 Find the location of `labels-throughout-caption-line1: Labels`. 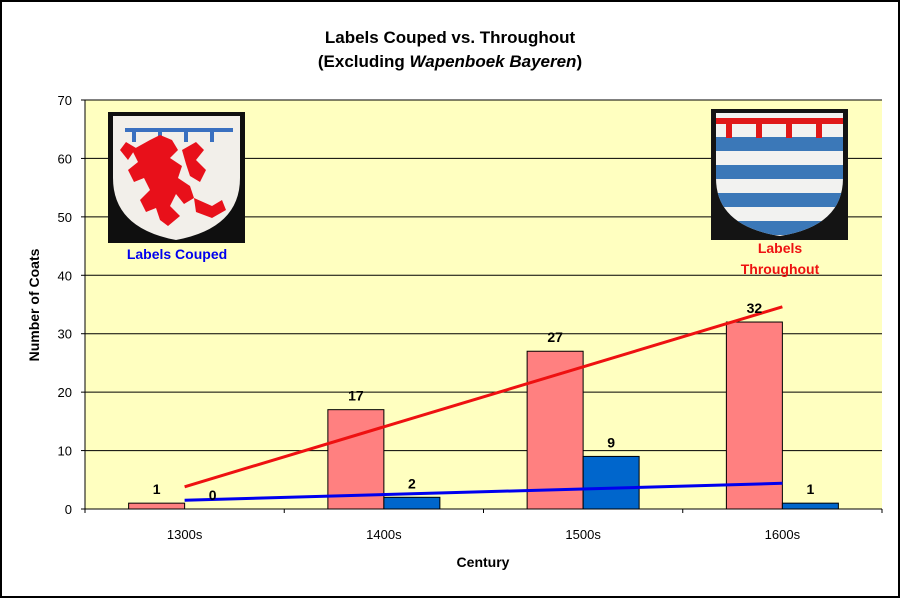

labels-throughout-caption-line1: Labels is located at coordinates (780, 248).